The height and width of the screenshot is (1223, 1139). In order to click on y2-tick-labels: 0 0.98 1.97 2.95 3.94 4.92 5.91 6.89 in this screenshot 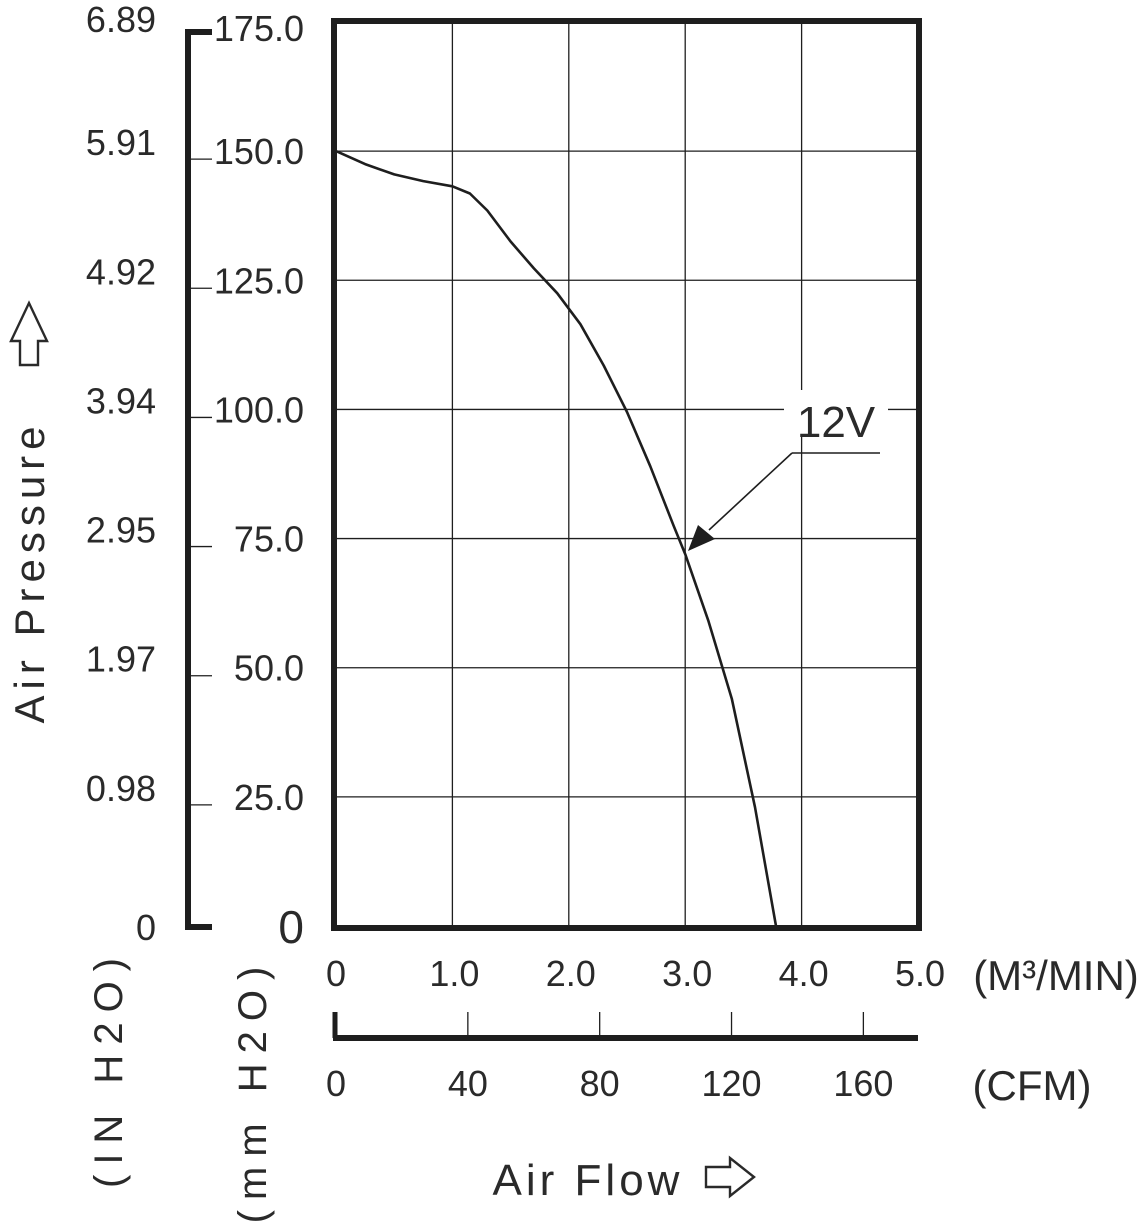, I will do `click(121, 474)`.